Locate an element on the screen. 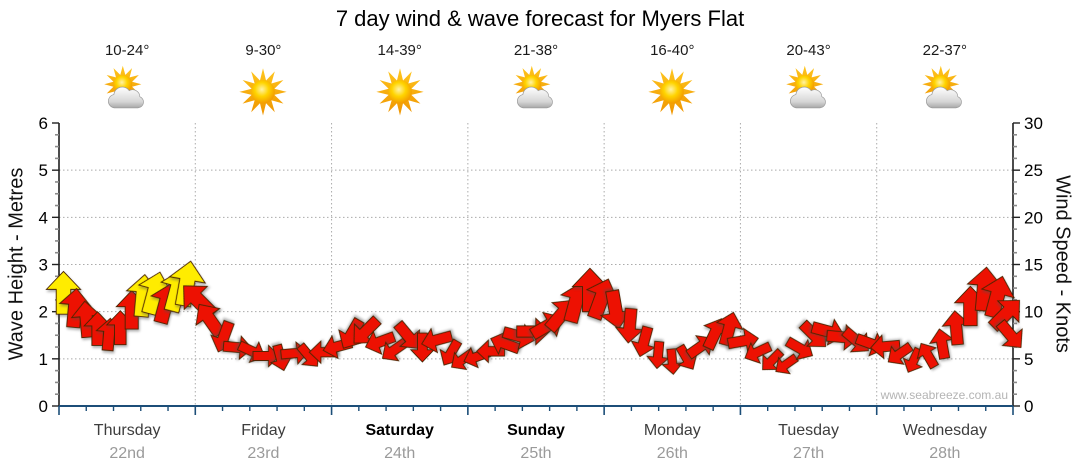  left-axis-tick-label: 4 is located at coordinates (43, 217).